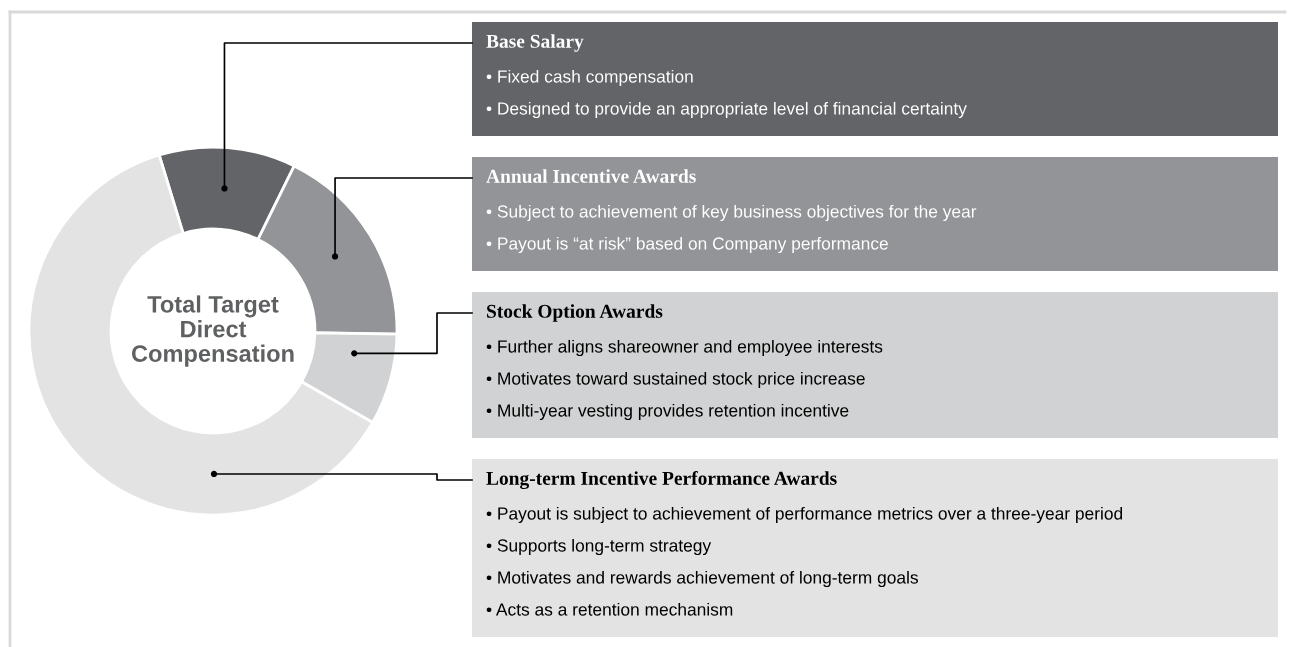 This screenshot has height=647, width=1289. I want to click on slice-label: Base Salary, so click(535, 43).